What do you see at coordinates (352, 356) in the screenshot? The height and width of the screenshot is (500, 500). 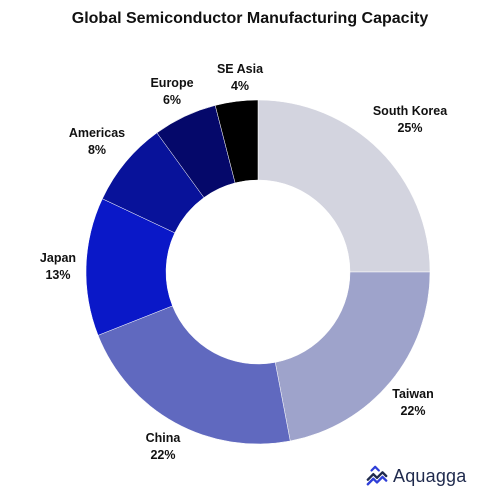 I see `slice-taiwan` at bounding box center [352, 356].